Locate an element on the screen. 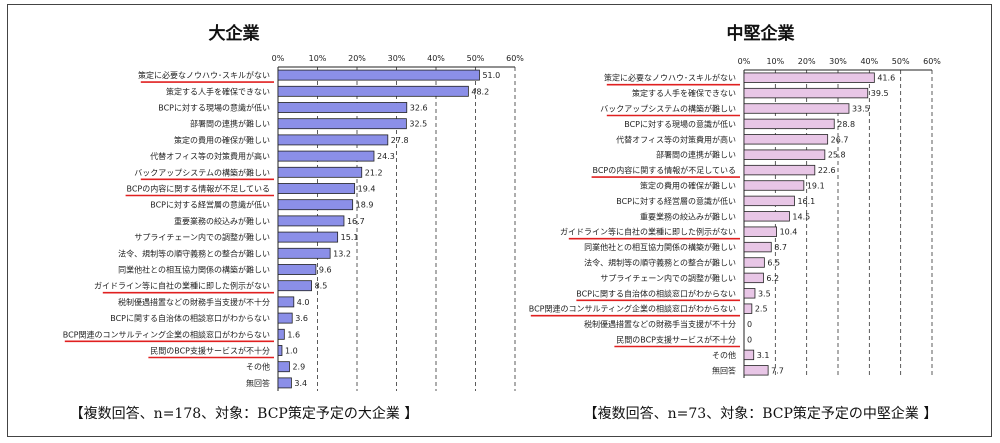 This screenshot has height=443, width=1000. data-label: 4.0 is located at coordinates (303, 302).